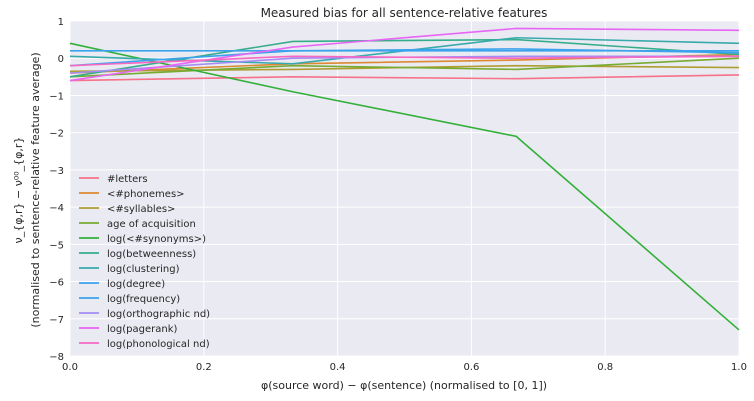 The image size is (754, 401). I want to click on legend-label: age of acquisition, so click(151, 224).